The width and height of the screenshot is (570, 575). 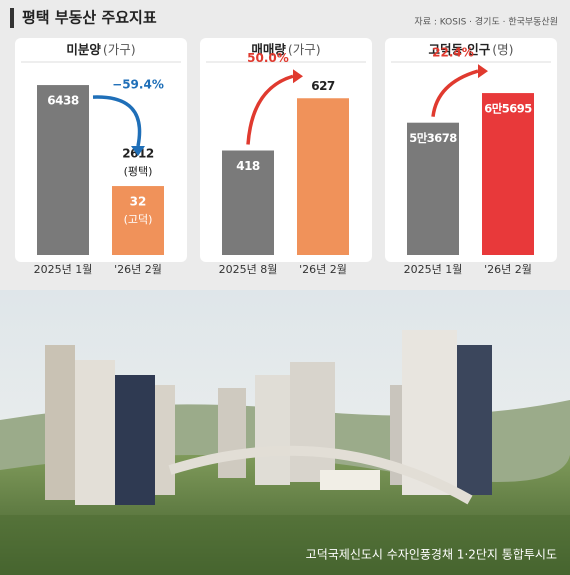 I want to click on value-label: 418, so click(x=248, y=166).